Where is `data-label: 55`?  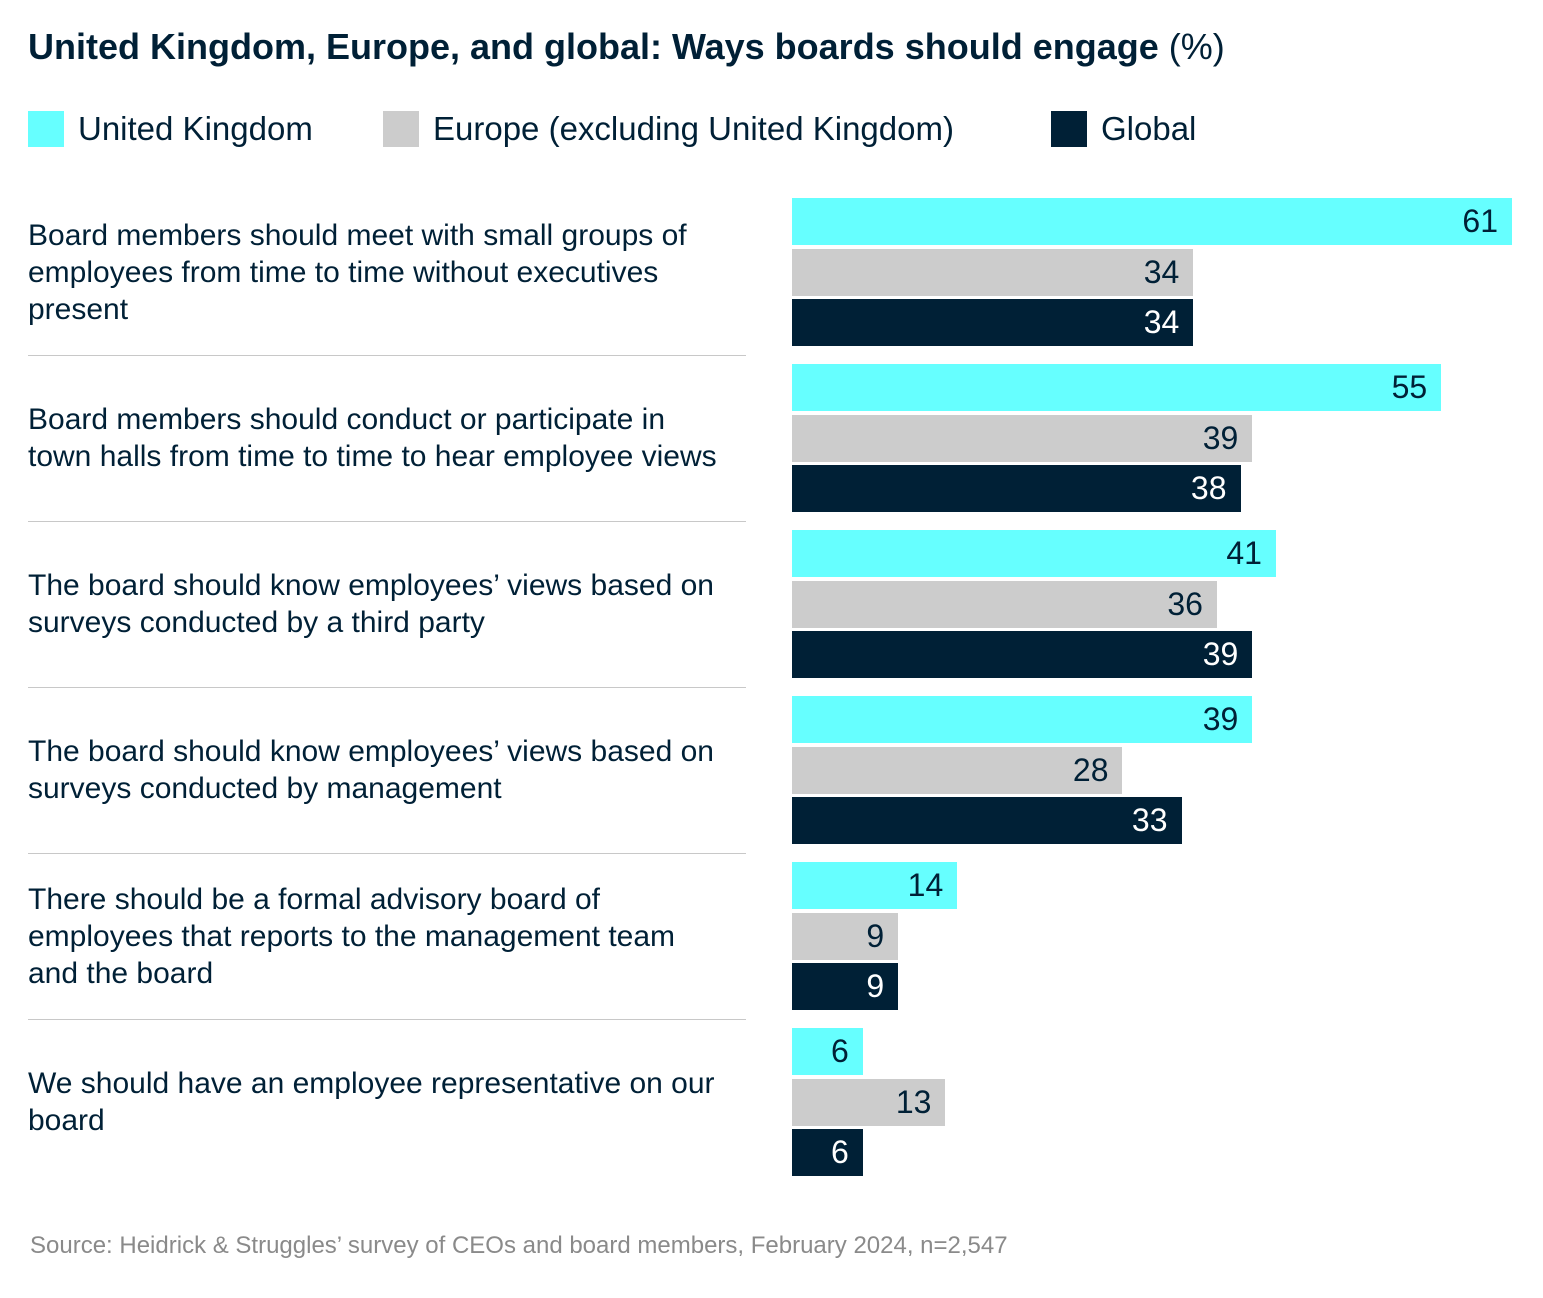 data-label: 55 is located at coordinates (1409, 387).